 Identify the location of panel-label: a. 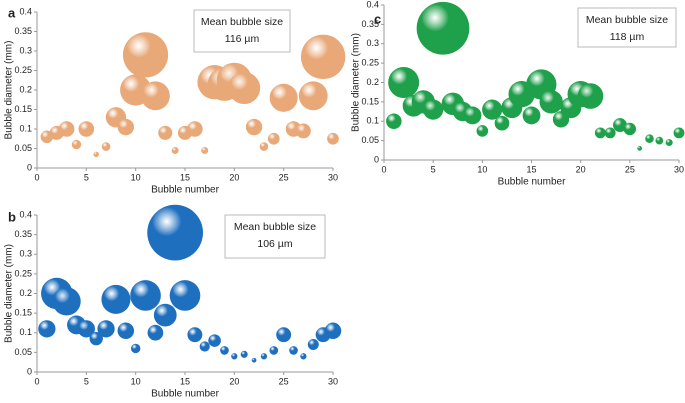
(12, 12).